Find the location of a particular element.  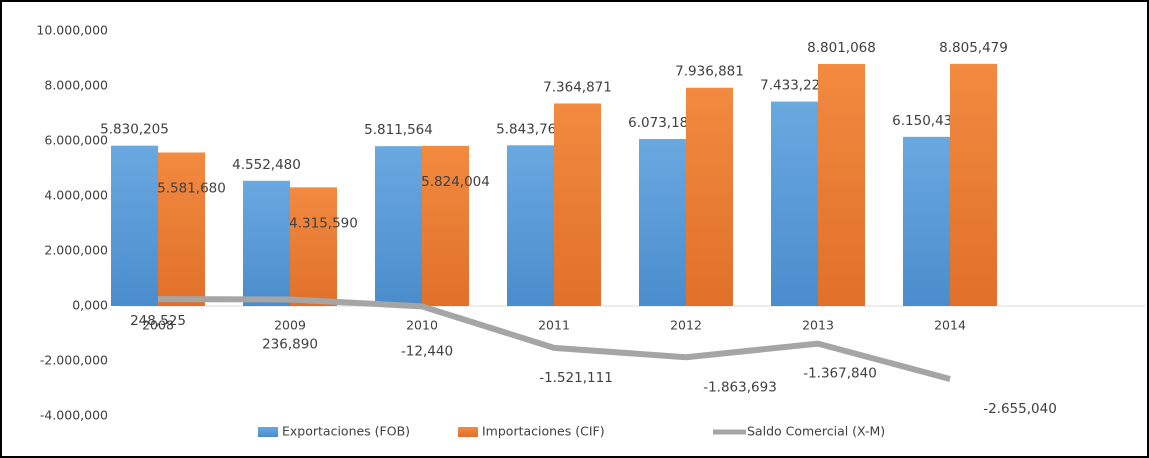

data-label: 5.830,205 is located at coordinates (134, 130).